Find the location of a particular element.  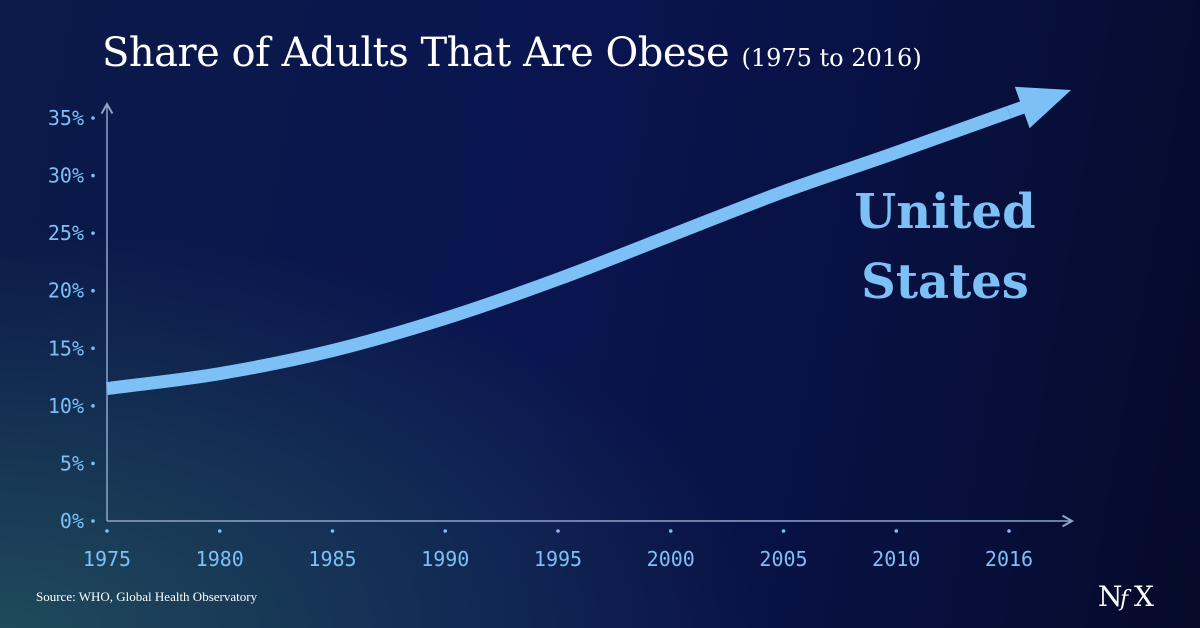

source-note: Source: WHO, Global Health Observatory is located at coordinates (147, 596).